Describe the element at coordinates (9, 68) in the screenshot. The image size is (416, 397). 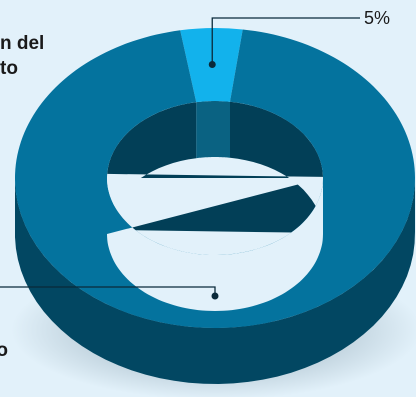
I see `chart-title-line-2: to` at that location.